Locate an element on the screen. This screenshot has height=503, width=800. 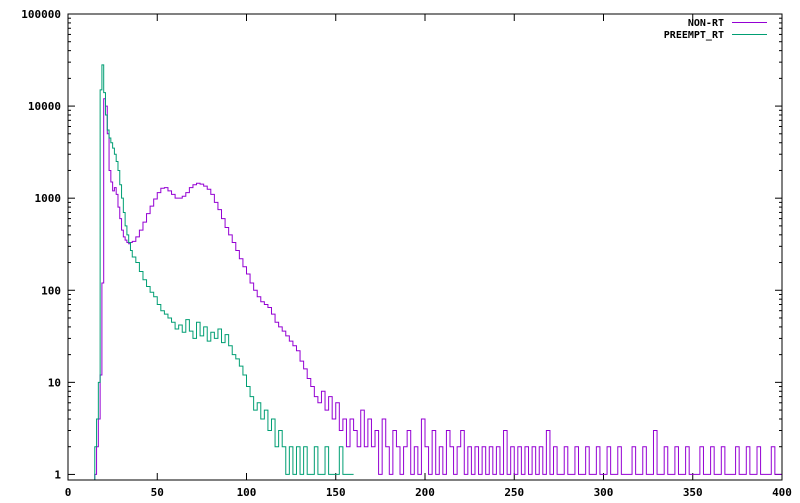
x-tick-label: 0 is located at coordinates (68, 492).